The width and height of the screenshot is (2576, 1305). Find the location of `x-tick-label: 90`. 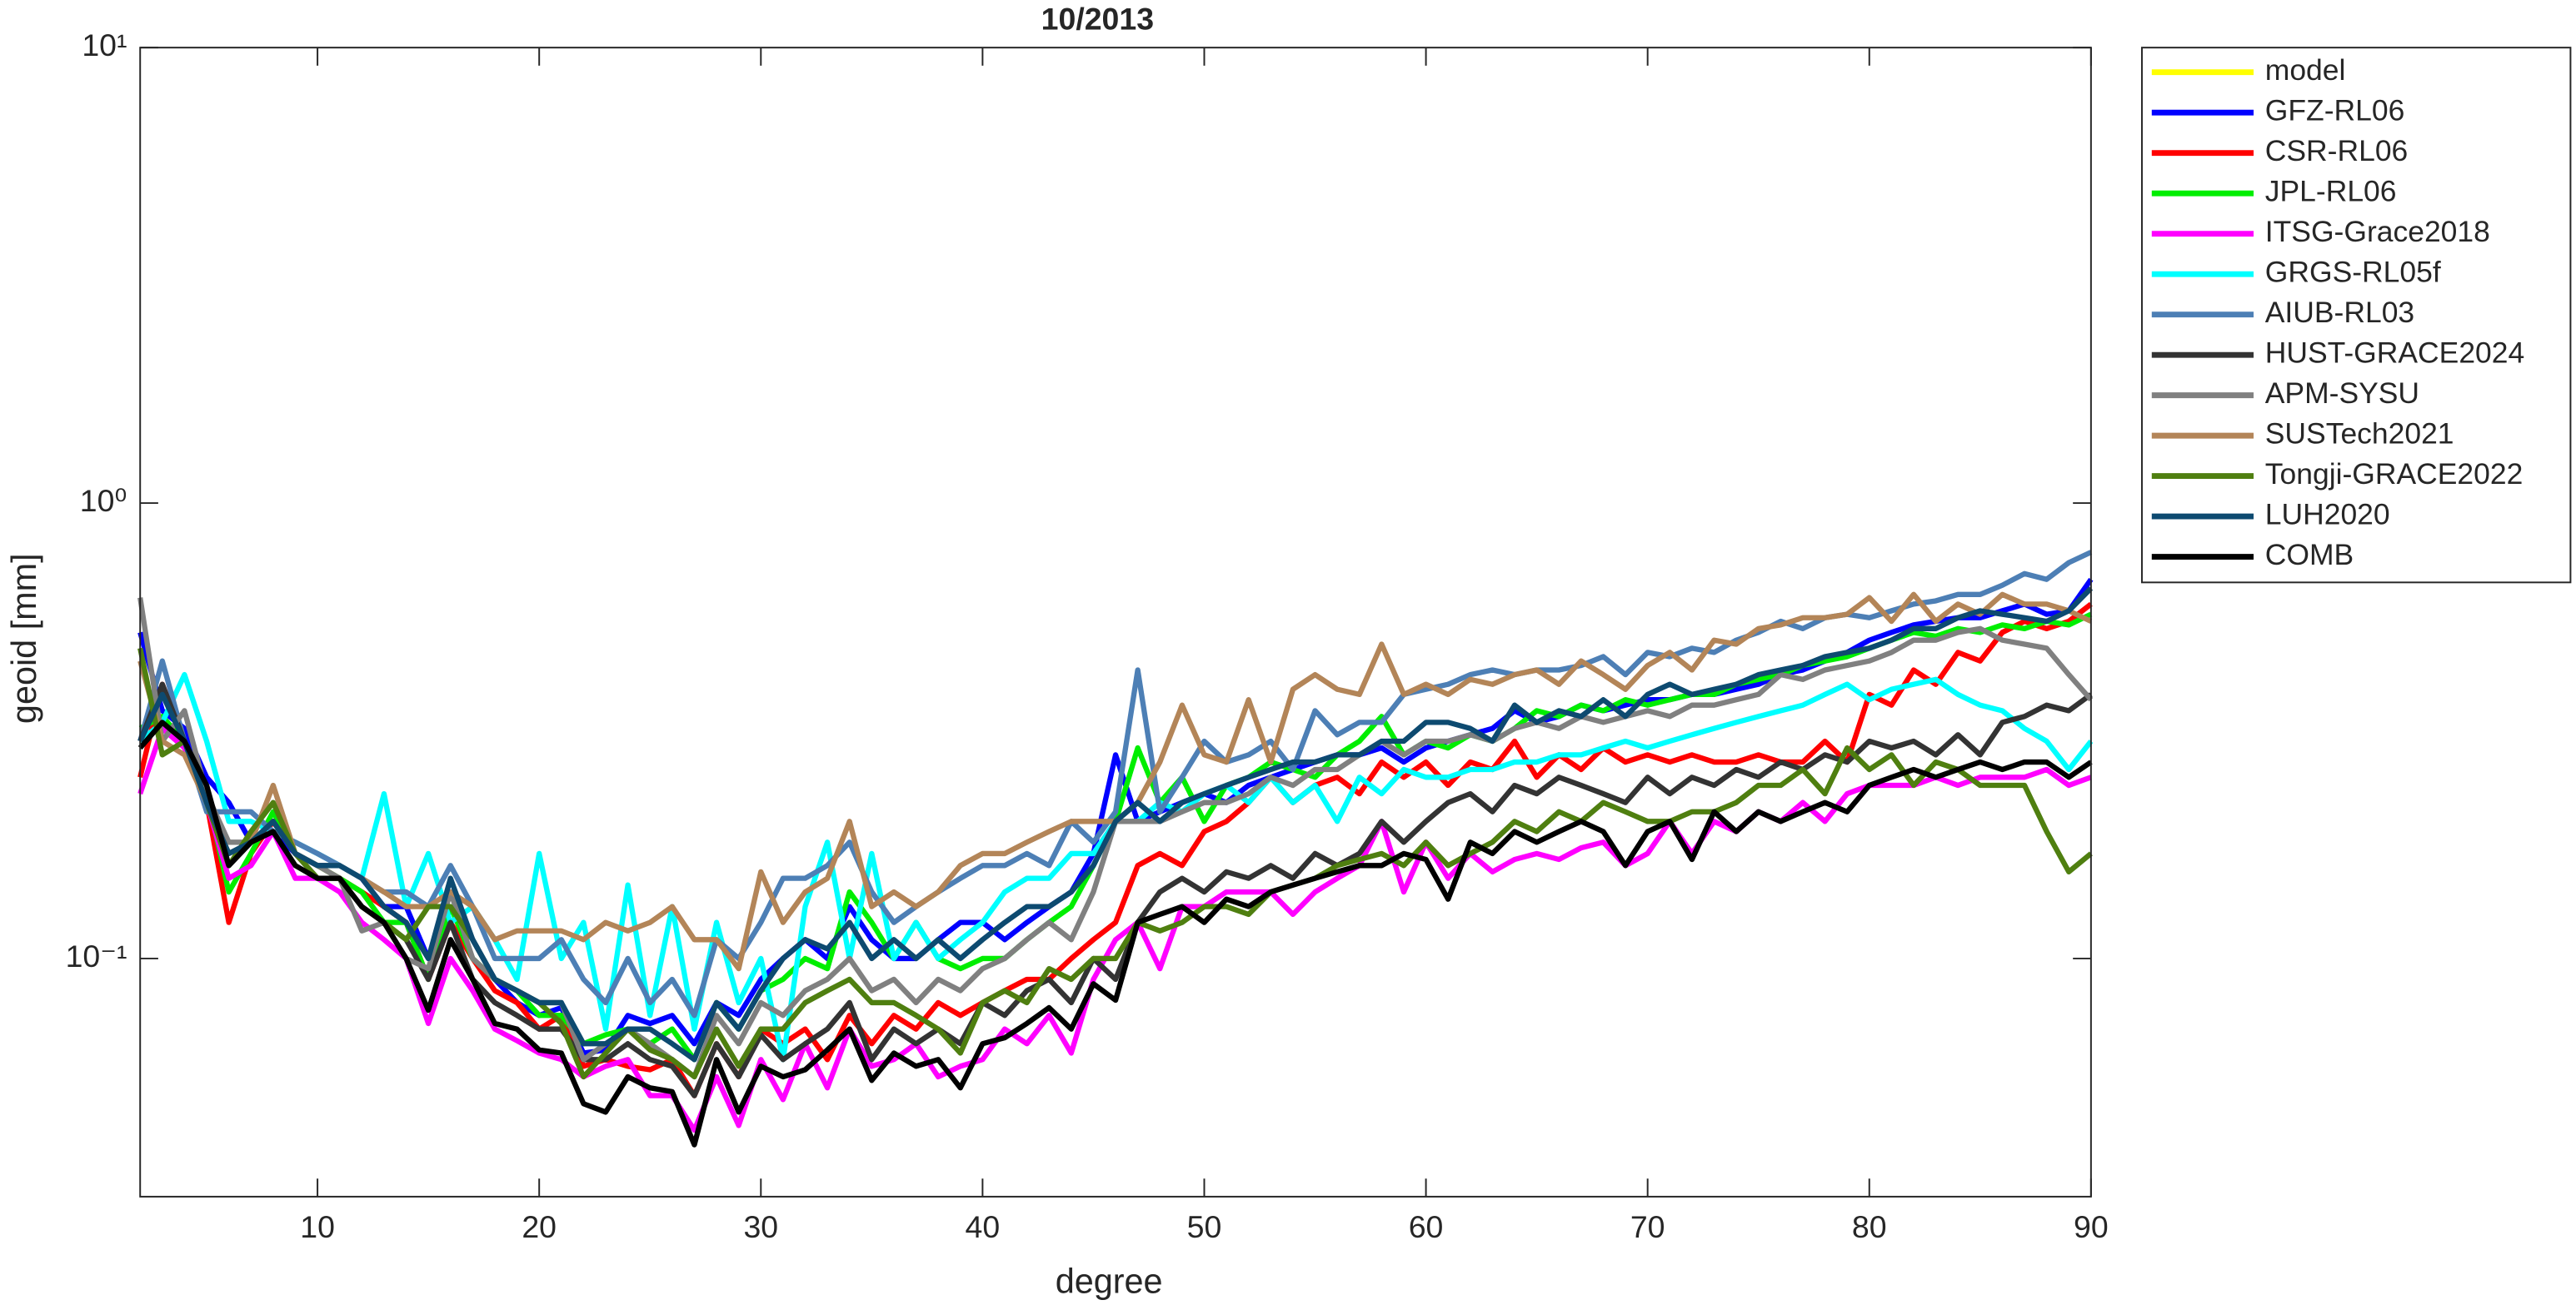

x-tick-label: 90 is located at coordinates (2091, 1226).